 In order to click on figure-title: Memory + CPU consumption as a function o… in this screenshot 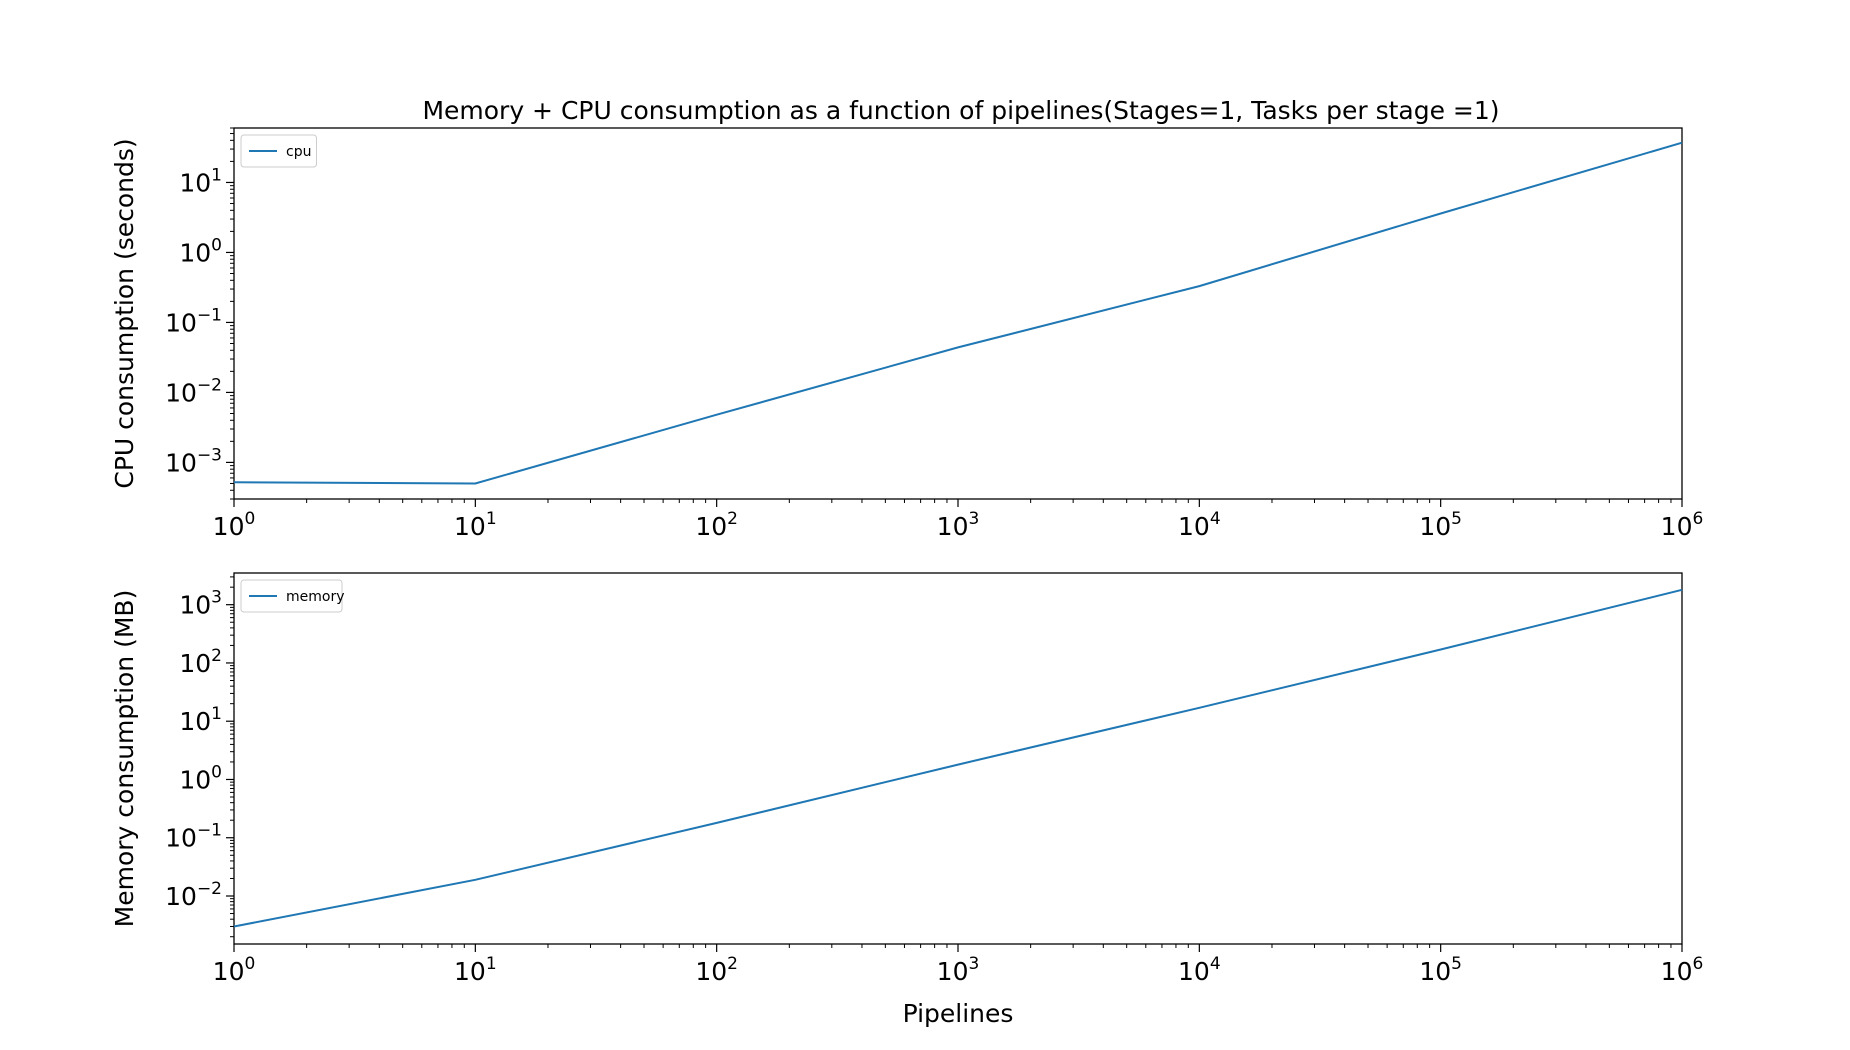, I will do `click(960, 110)`.